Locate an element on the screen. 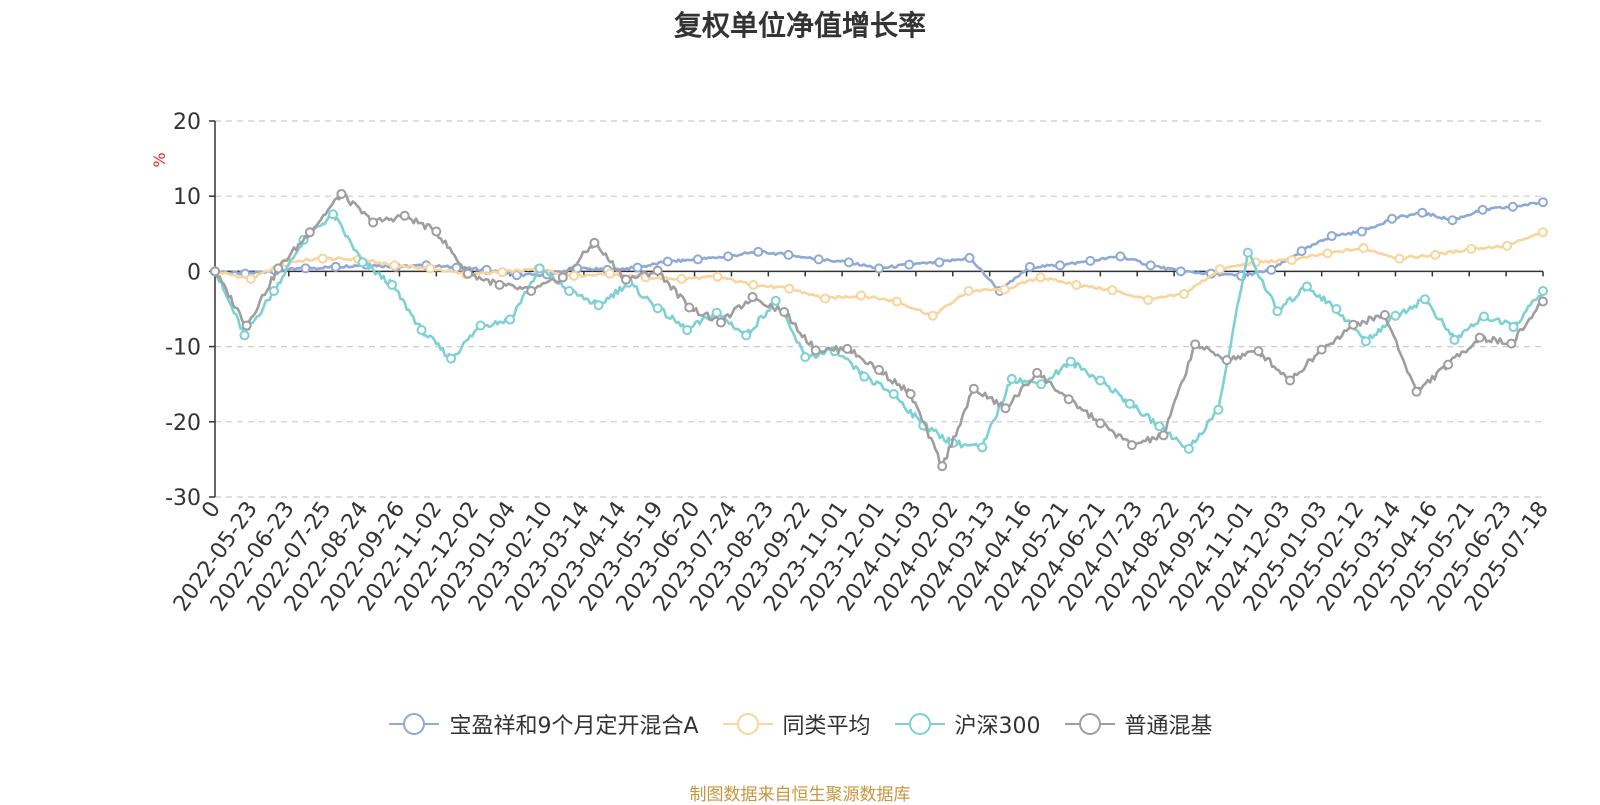 The width and height of the screenshot is (1600, 805). legend: 宝盈祥和9个月定开混合A 同类平均 沪深300 普通混基 is located at coordinates (800, 724).